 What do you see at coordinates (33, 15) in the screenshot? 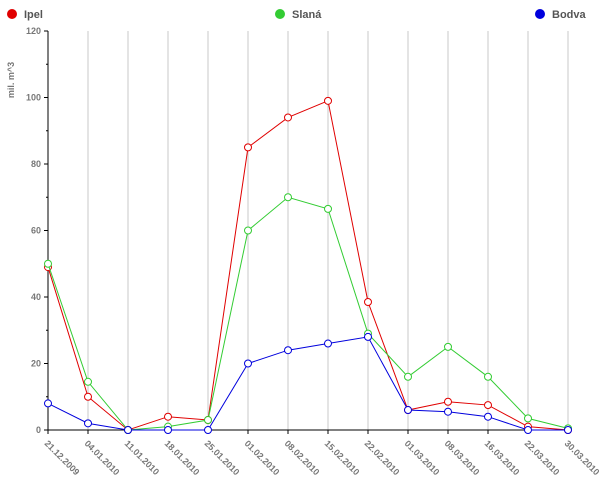
I see `legend-label: Ipel` at bounding box center [33, 15].